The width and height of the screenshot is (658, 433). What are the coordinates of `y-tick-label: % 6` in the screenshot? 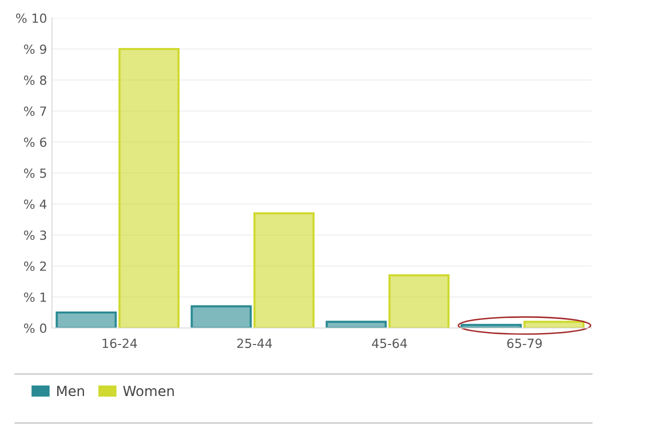 It's located at (35, 142).